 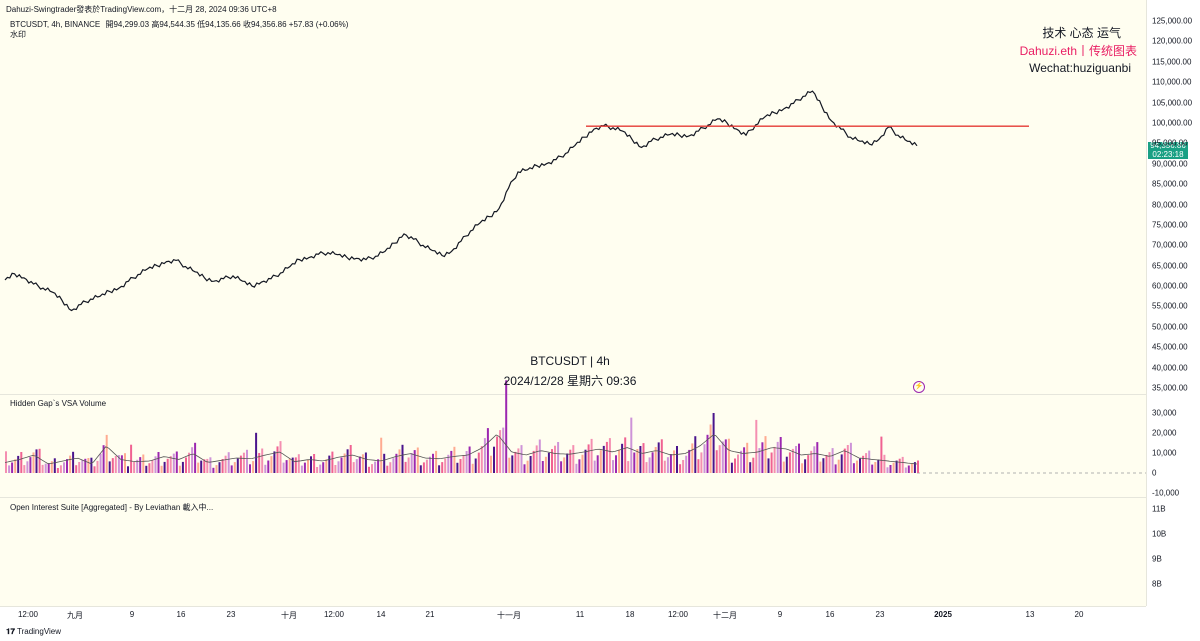 I want to click on time-tick-label: 23, so click(x=231, y=614).